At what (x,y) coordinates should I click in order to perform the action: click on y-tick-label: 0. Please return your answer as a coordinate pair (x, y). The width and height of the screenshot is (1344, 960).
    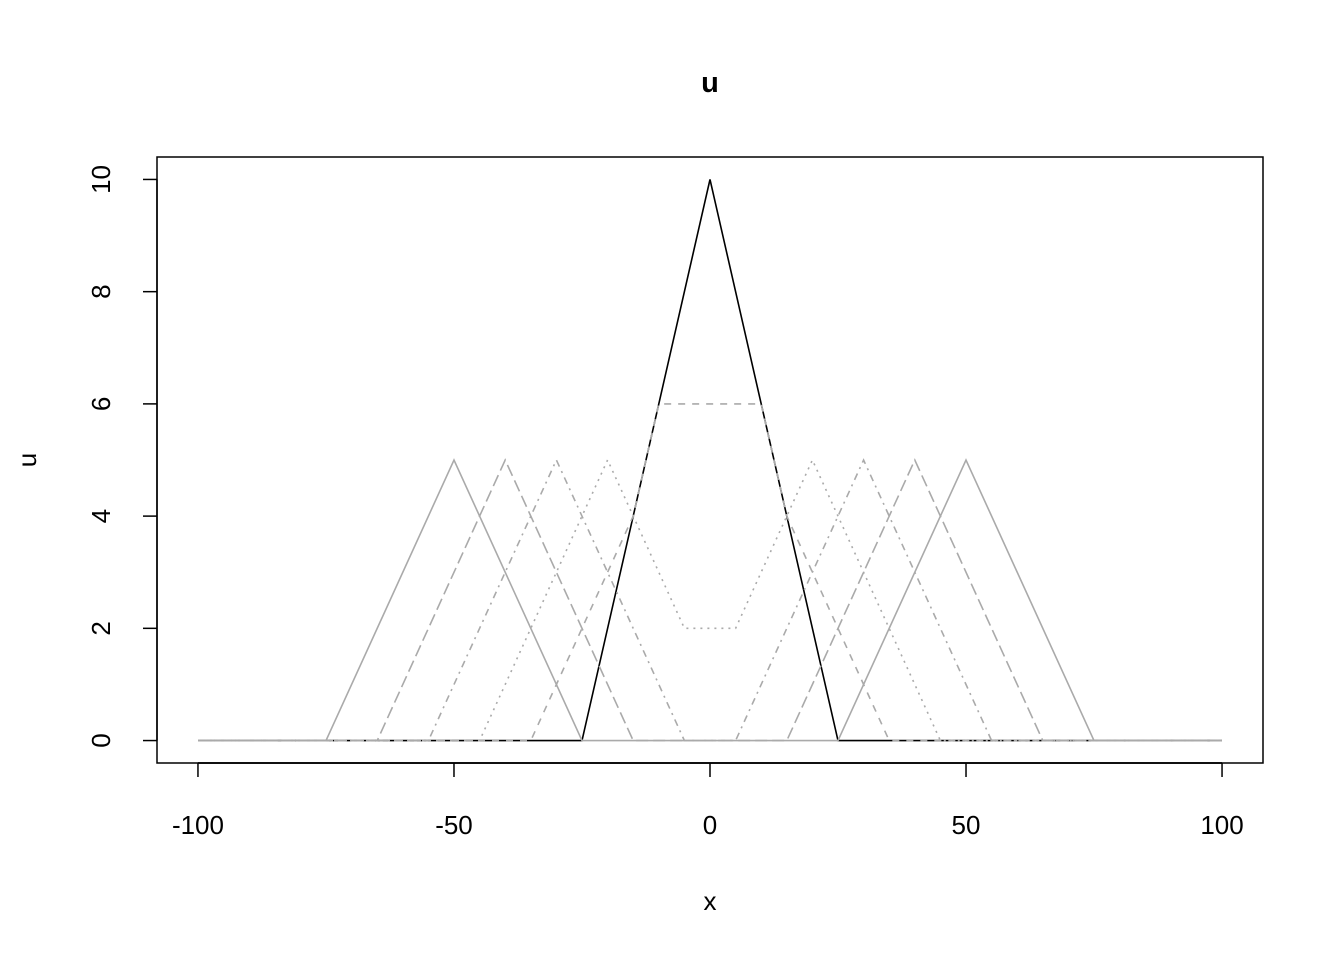
    Looking at the image, I should click on (101, 740).